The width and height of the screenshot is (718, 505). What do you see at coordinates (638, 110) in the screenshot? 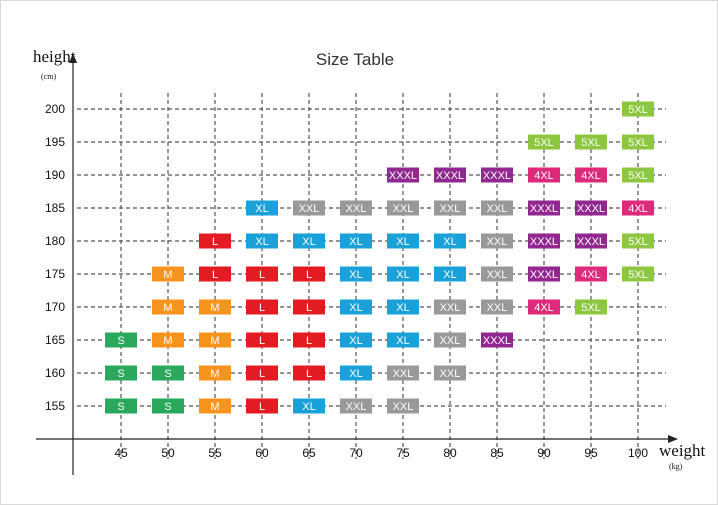
I see `size-cell-label: 5XL` at bounding box center [638, 110].